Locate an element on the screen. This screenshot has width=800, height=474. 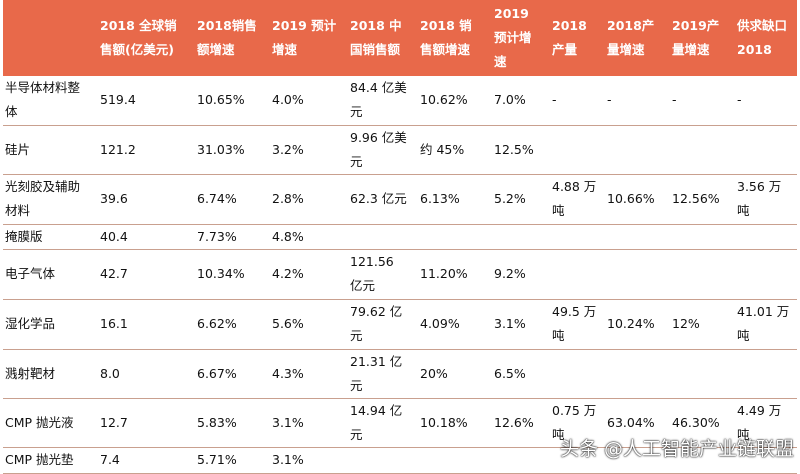
table-cell: 6.13% is located at coordinates (451, 199).